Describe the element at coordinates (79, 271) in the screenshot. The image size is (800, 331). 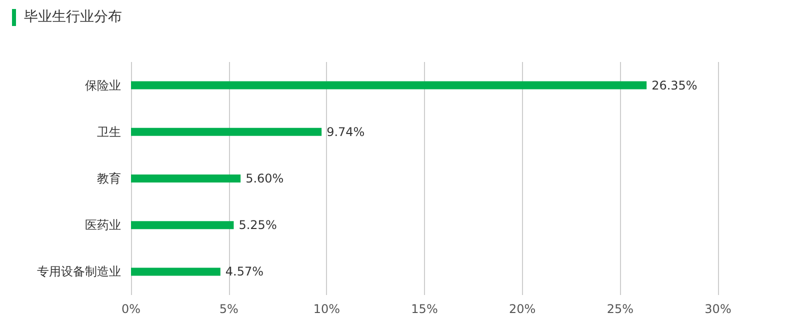
I see `y-tick-label: 专用设备制造业` at that location.